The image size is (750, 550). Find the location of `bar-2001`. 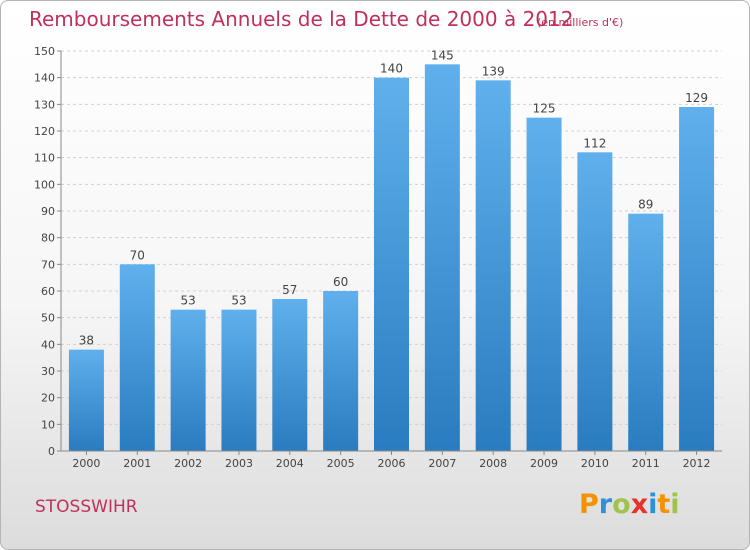

bar-2001 is located at coordinates (137, 357).